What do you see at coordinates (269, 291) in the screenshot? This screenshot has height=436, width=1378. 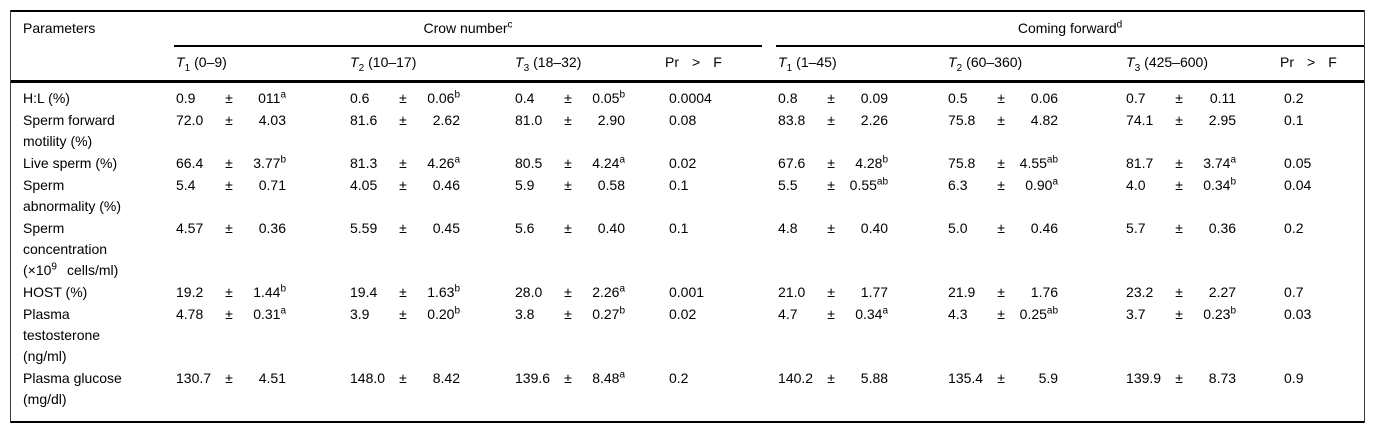 I see `se: 1.44b` at bounding box center [269, 291].